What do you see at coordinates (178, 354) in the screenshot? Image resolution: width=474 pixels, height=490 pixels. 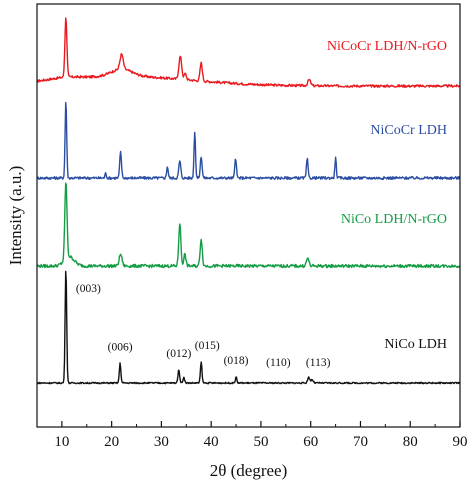 I see `peak-label-2: (012)` at bounding box center [178, 354].